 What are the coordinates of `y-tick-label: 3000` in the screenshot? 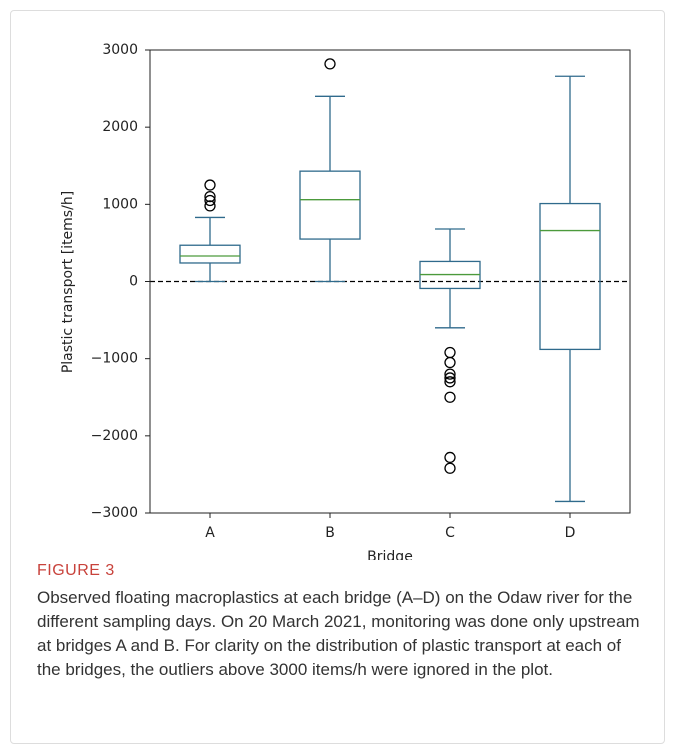 It's located at (120, 50).